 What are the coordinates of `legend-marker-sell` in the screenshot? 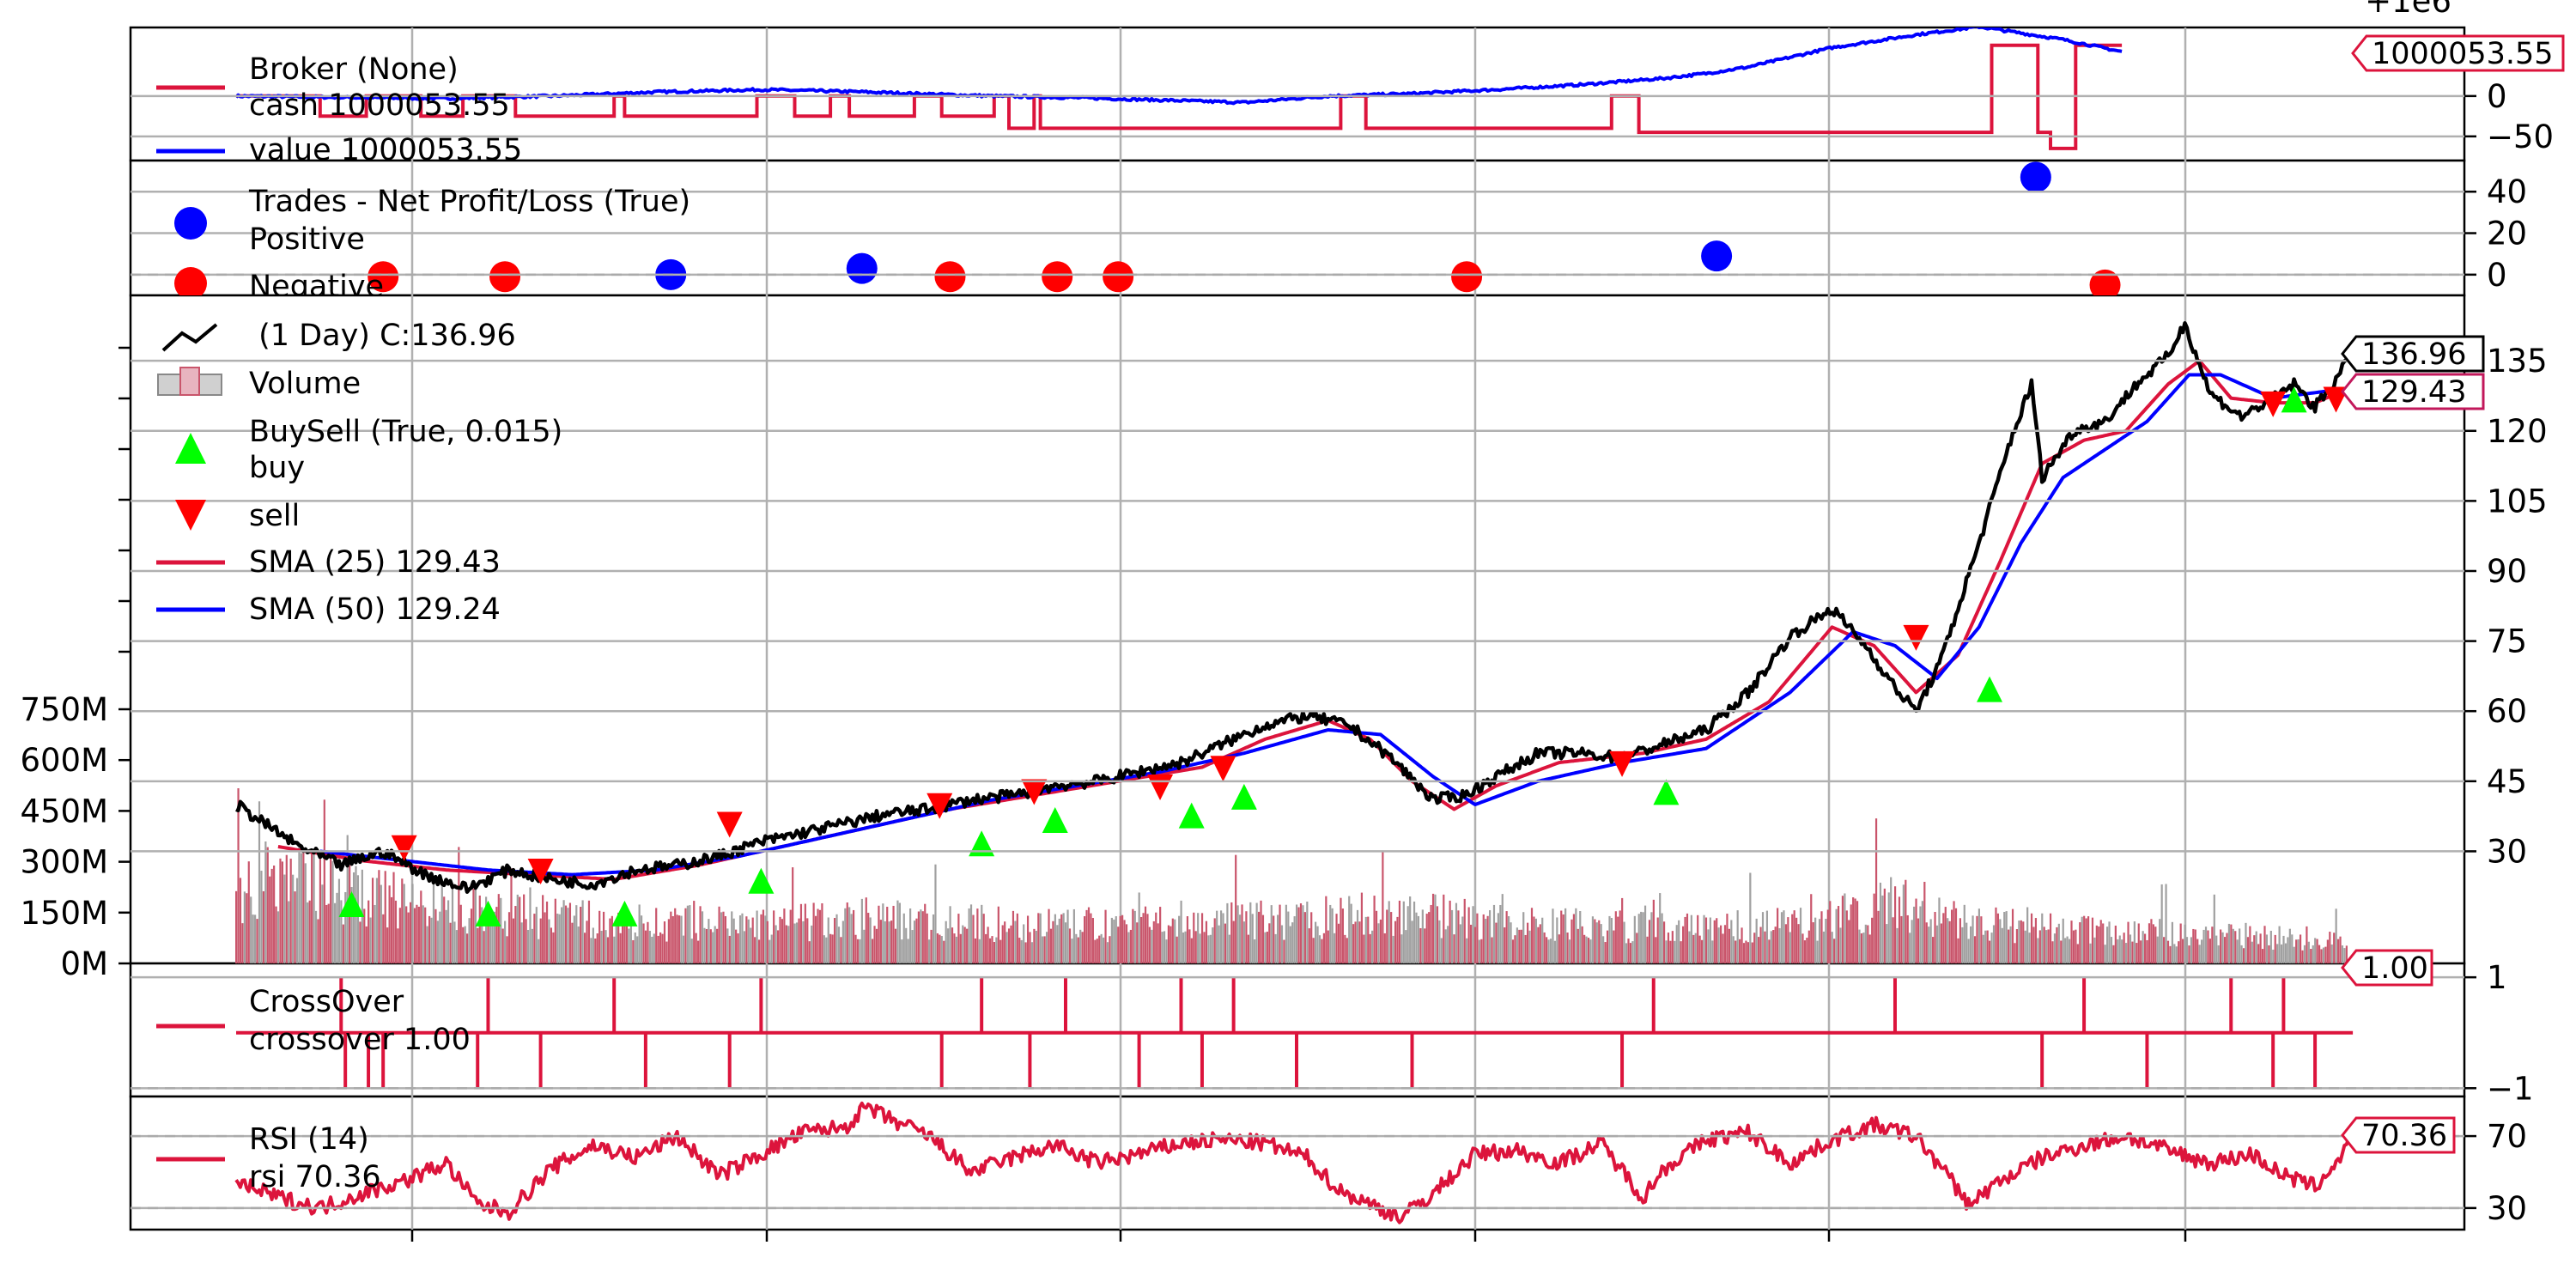 It's located at (191, 515).